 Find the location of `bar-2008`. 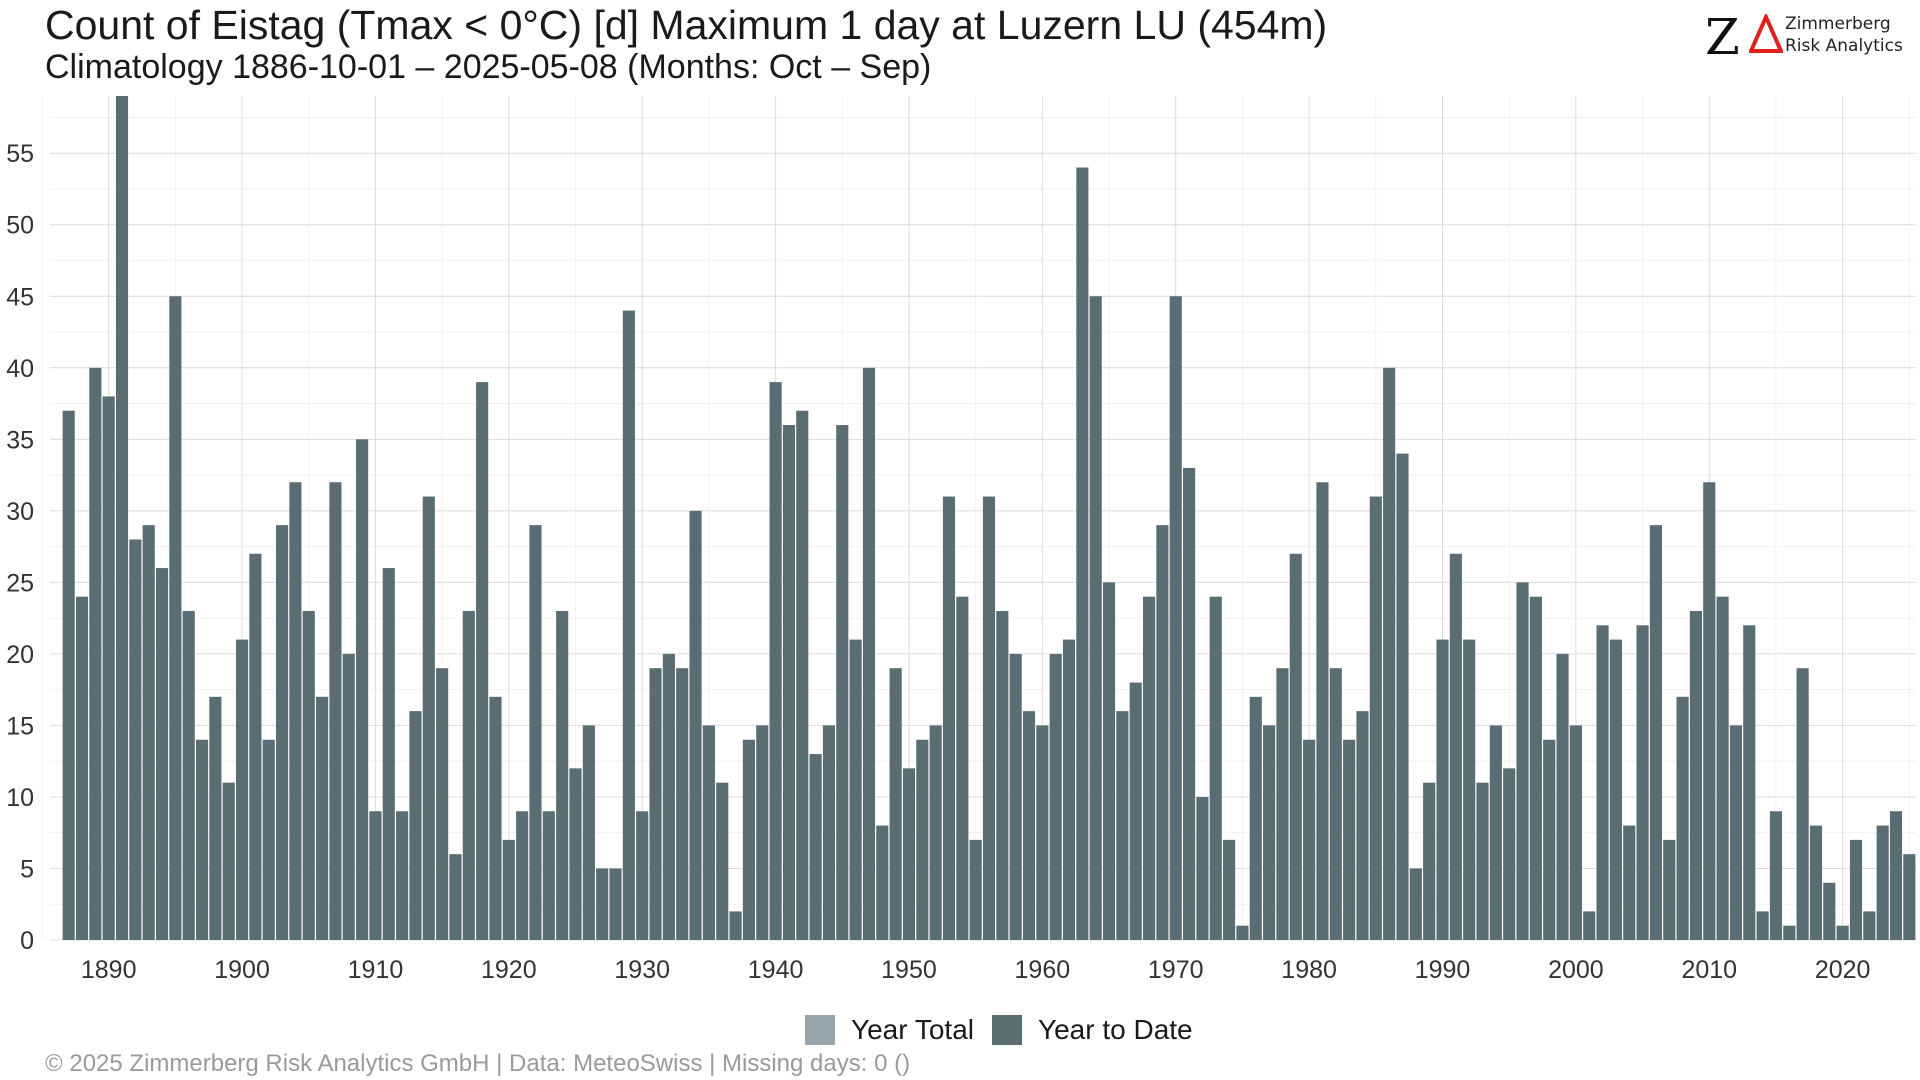

bar-2008 is located at coordinates (1682, 818).